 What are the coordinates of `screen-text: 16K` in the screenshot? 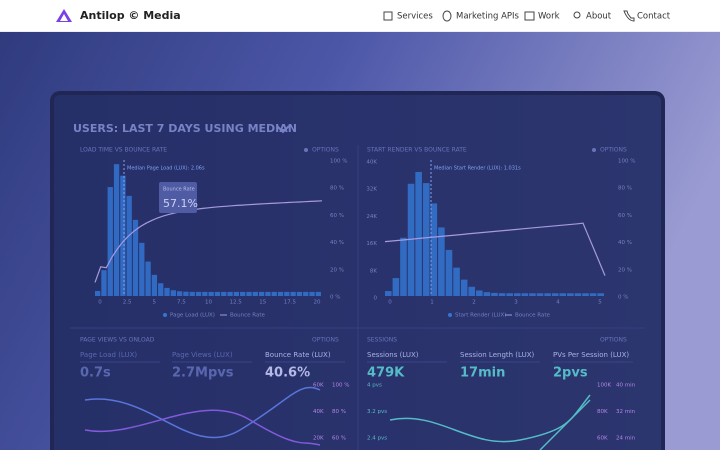 It's located at (371, 244).